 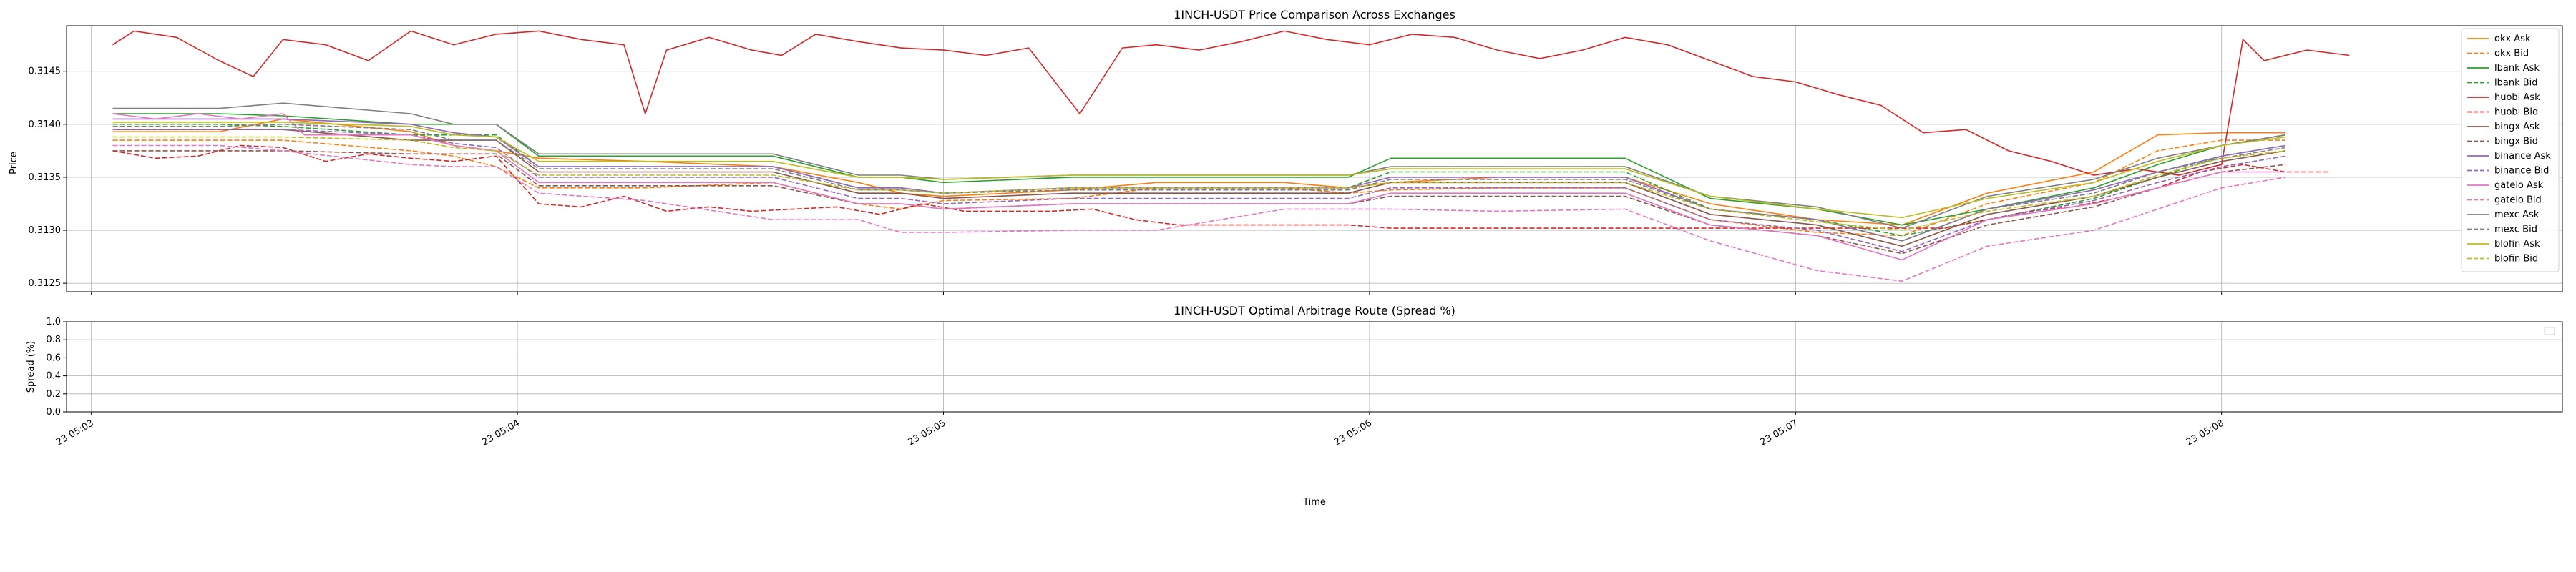 What do you see at coordinates (2519, 185) in the screenshot?
I see `legend-label: gateio Ask` at bounding box center [2519, 185].